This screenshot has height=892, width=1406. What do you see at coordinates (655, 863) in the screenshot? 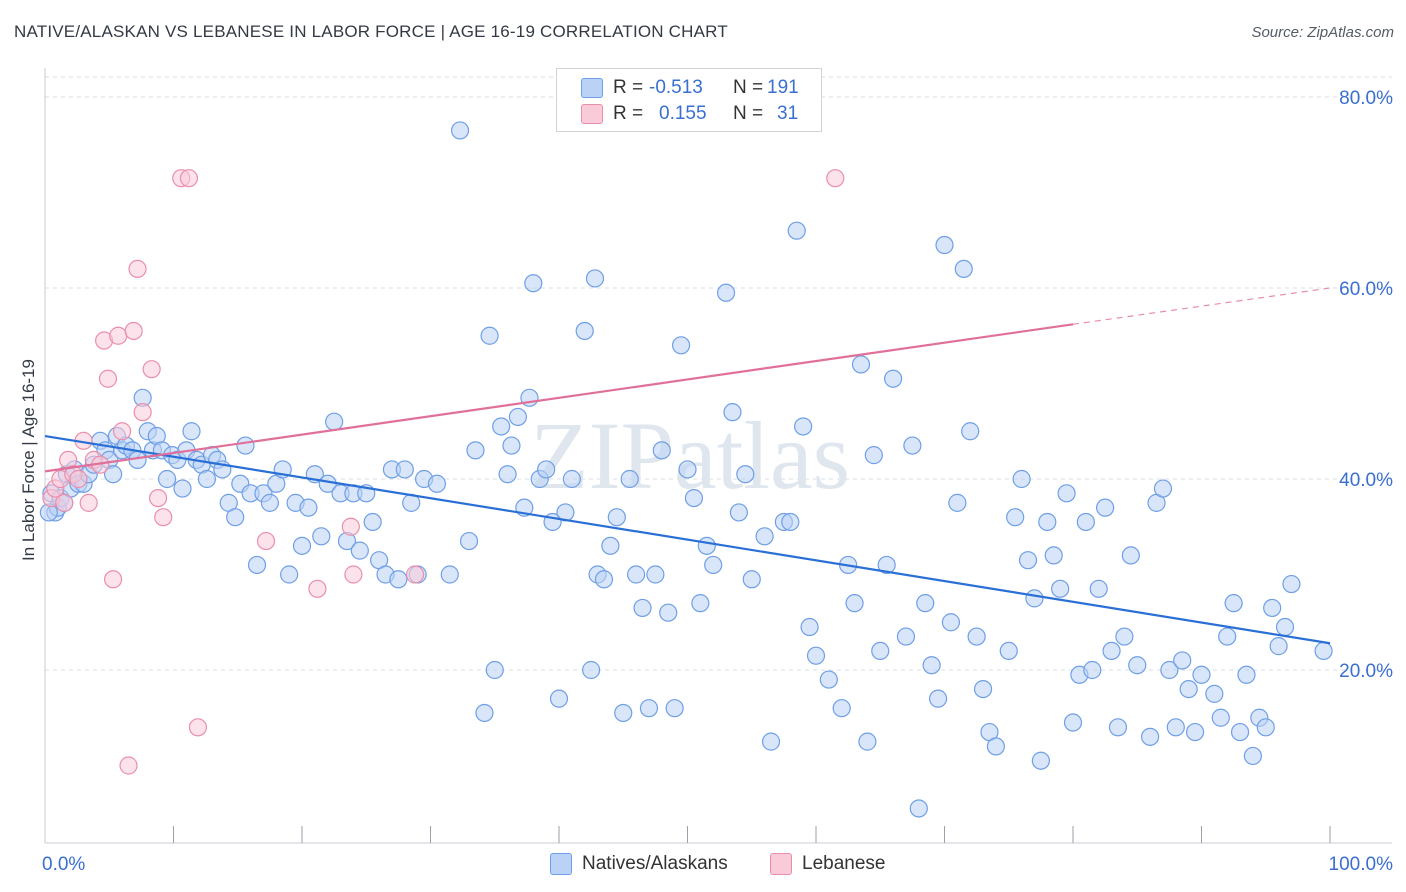
I see `legend-label-natives: Natives/Alaskans` at bounding box center [655, 863].